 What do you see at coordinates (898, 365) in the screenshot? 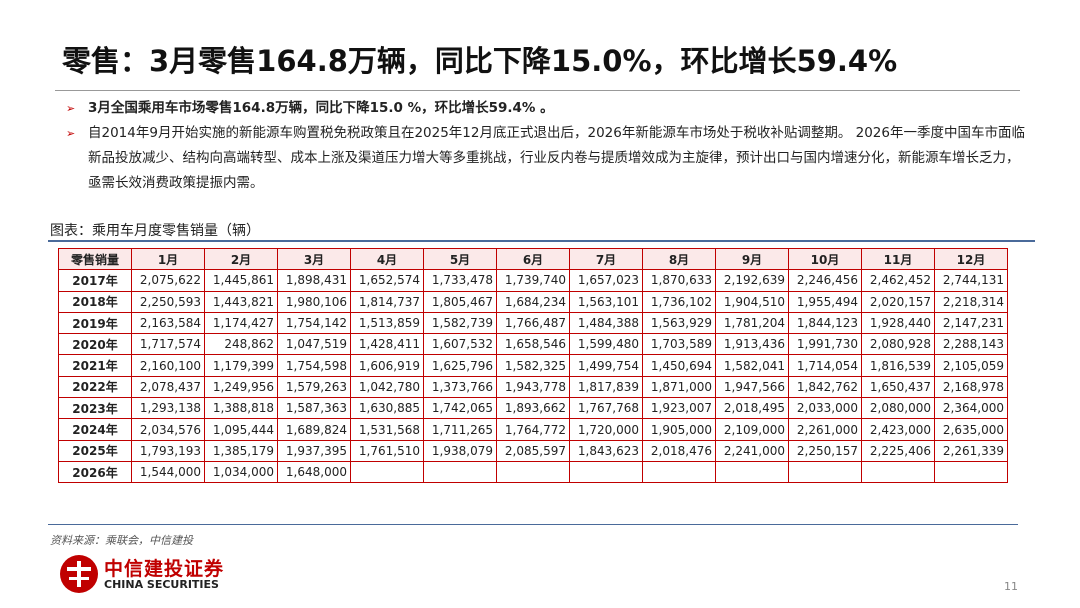
I see `table-cell: 1,816,539` at bounding box center [898, 365].